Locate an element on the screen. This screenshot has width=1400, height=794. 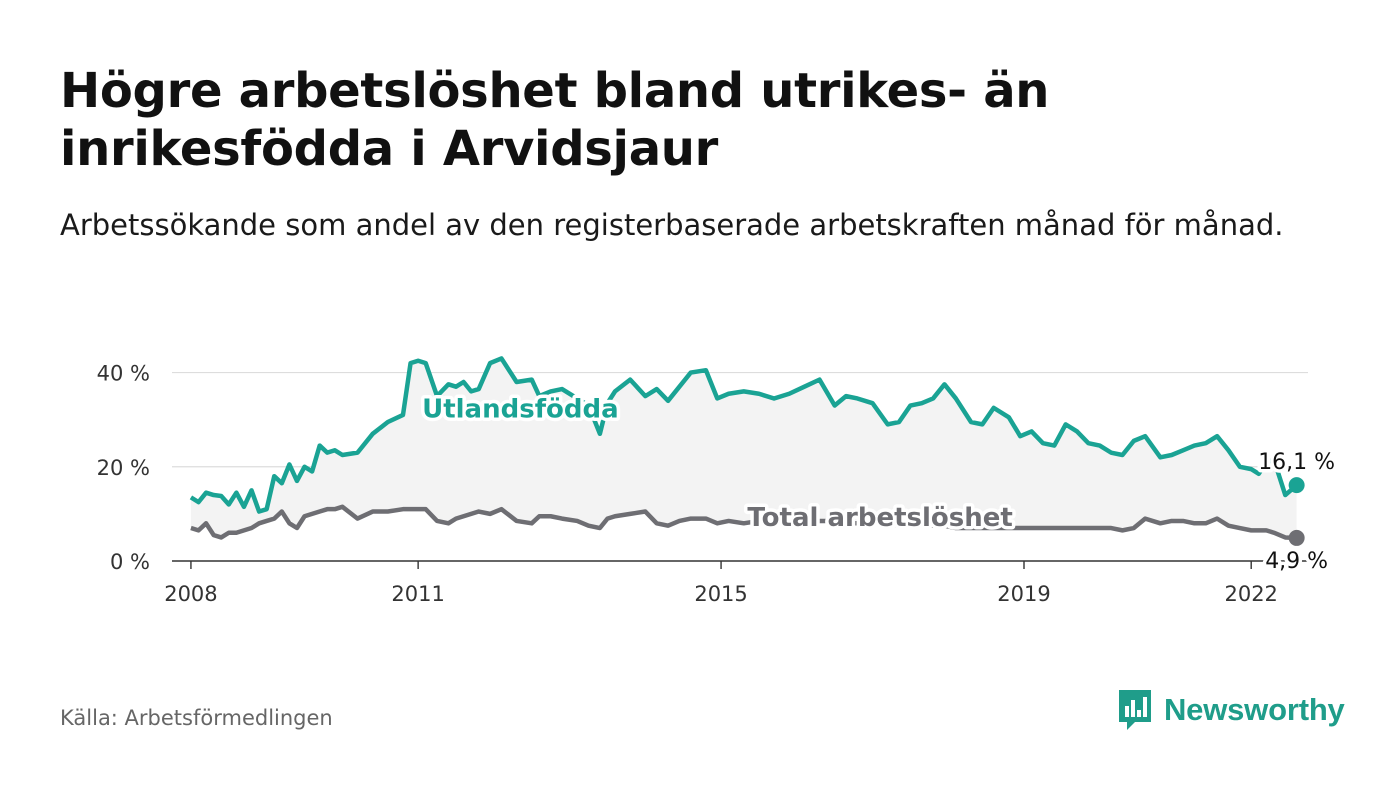
series-label-total: Total arbetslöshet is located at coordinates (879, 518).